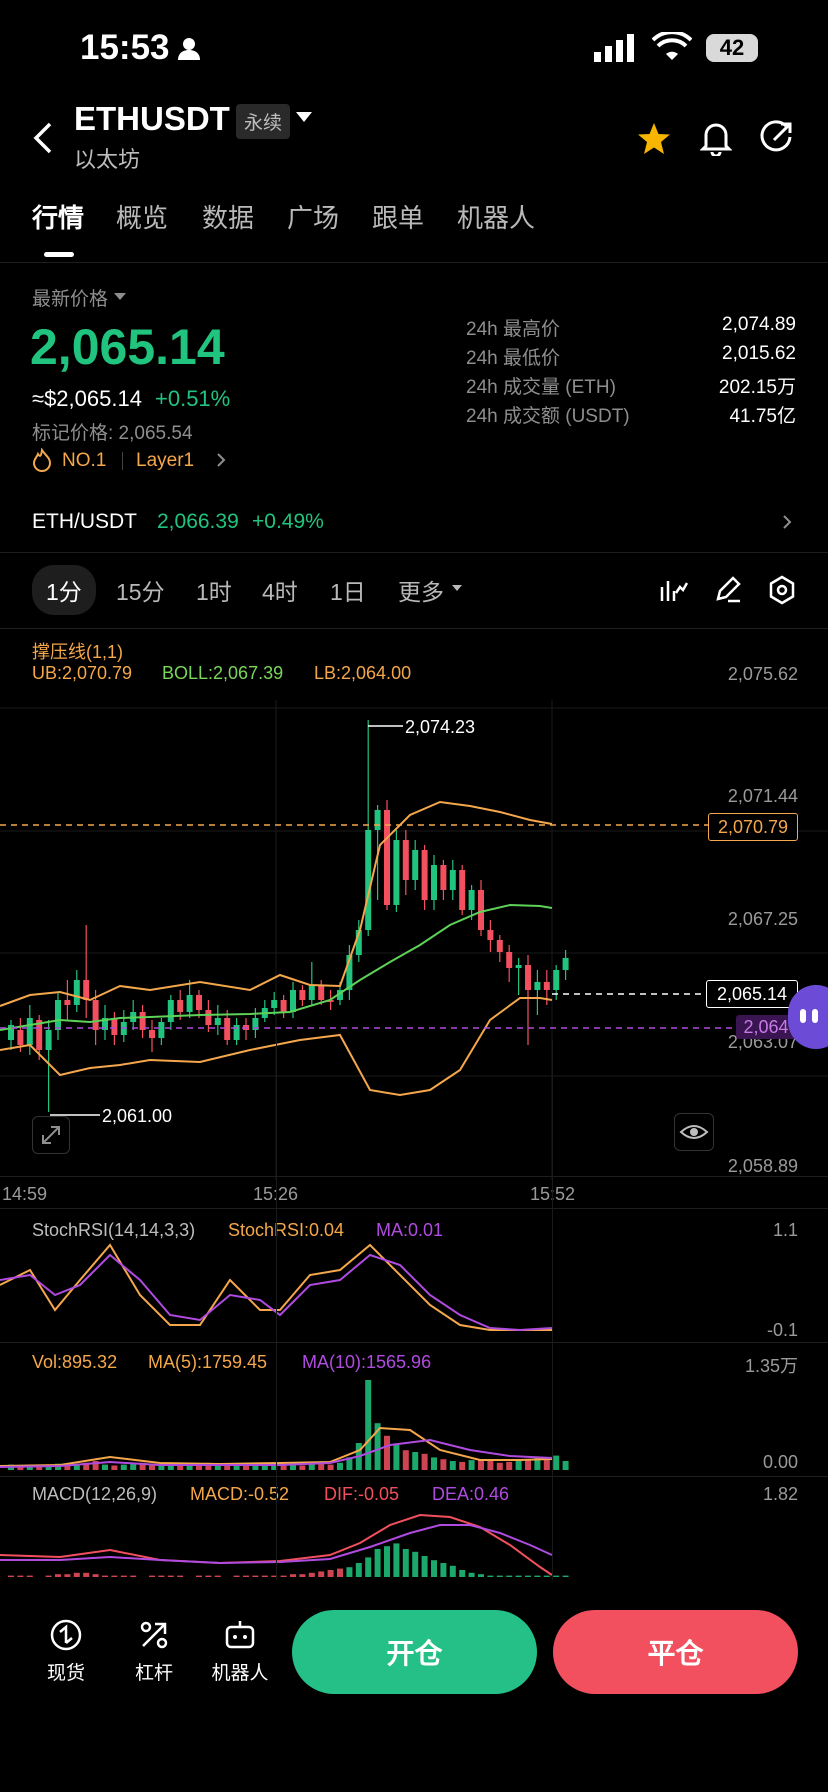 This screenshot has height=1792, width=828. I want to click on tab-copy-trade: 跟单, so click(398, 218).